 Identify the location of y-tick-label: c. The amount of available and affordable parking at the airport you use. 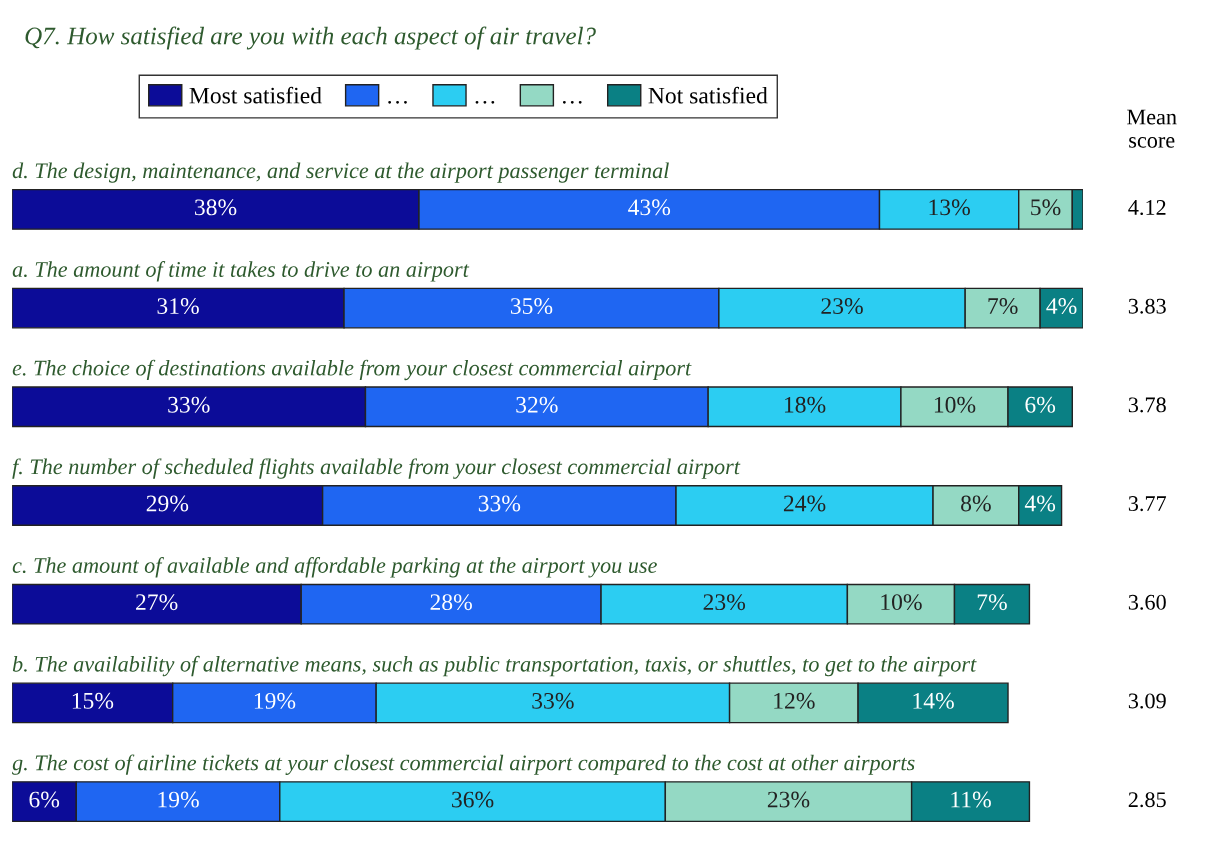
(334, 567).